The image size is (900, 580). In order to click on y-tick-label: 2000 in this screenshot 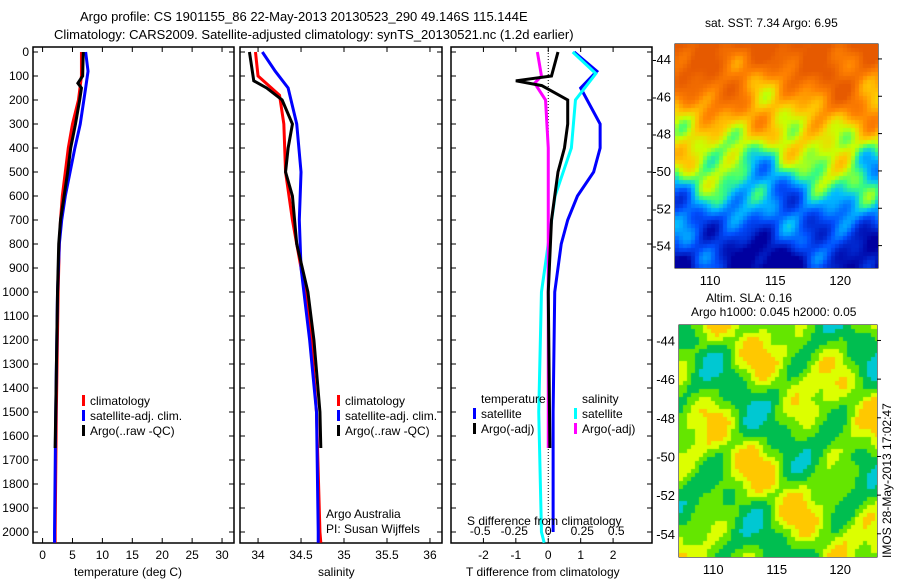, I will do `click(15, 532)`.